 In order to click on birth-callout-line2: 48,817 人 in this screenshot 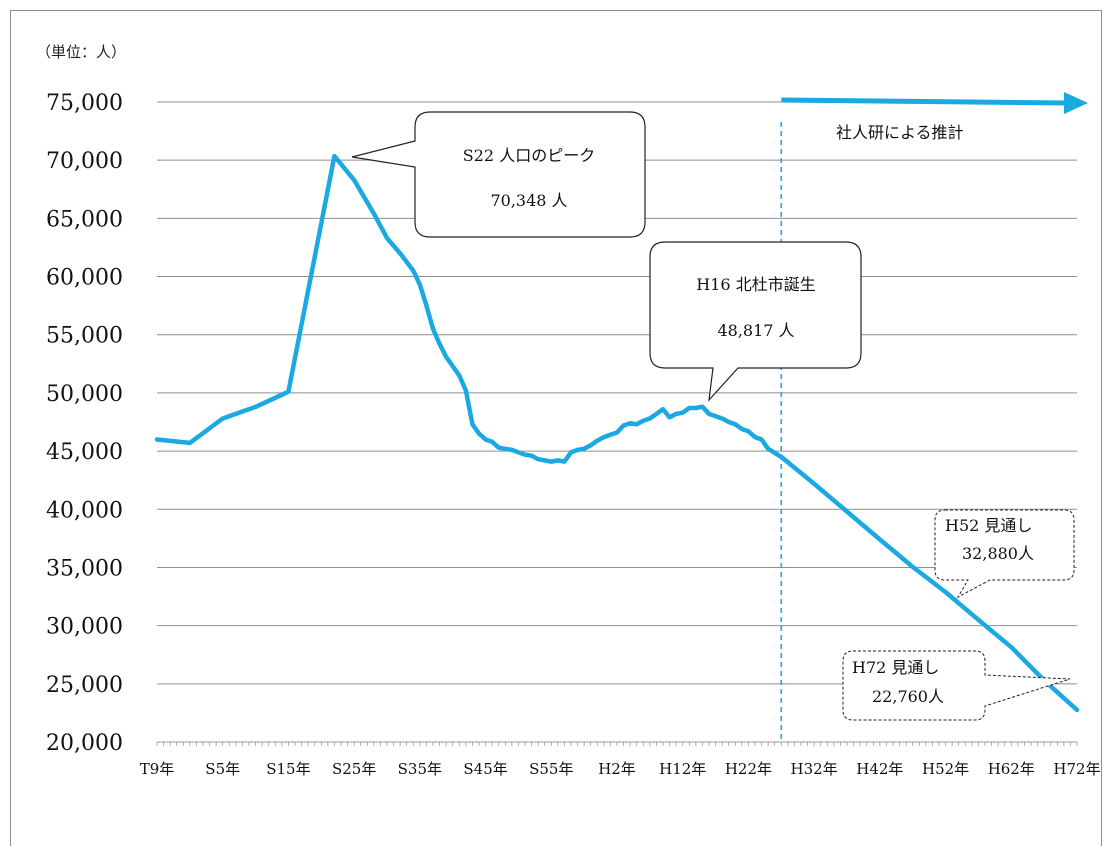, I will do `click(755, 330)`.